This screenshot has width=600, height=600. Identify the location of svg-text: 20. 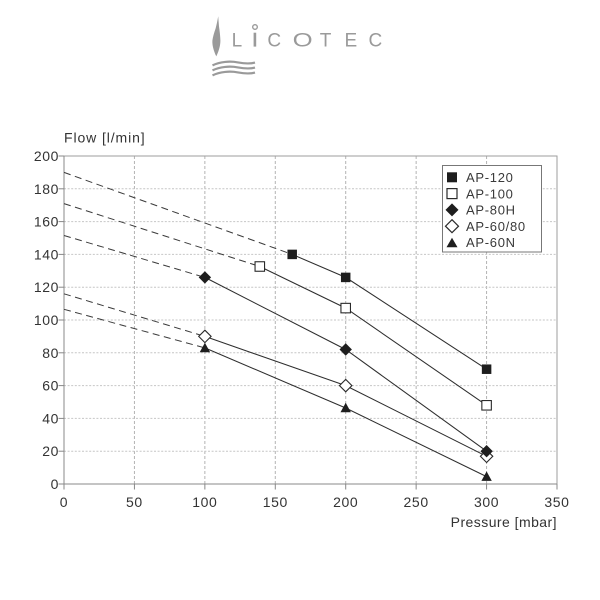
(50, 451).